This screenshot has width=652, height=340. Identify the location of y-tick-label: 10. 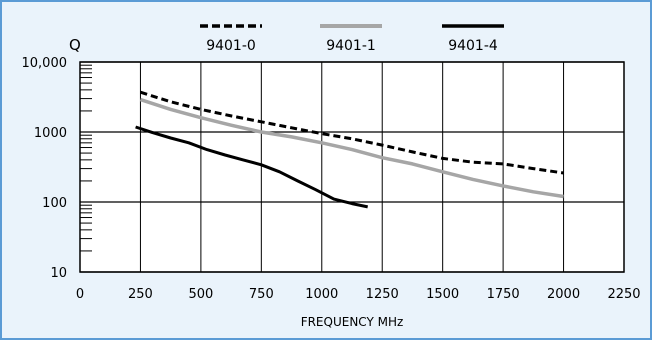
(58, 273).